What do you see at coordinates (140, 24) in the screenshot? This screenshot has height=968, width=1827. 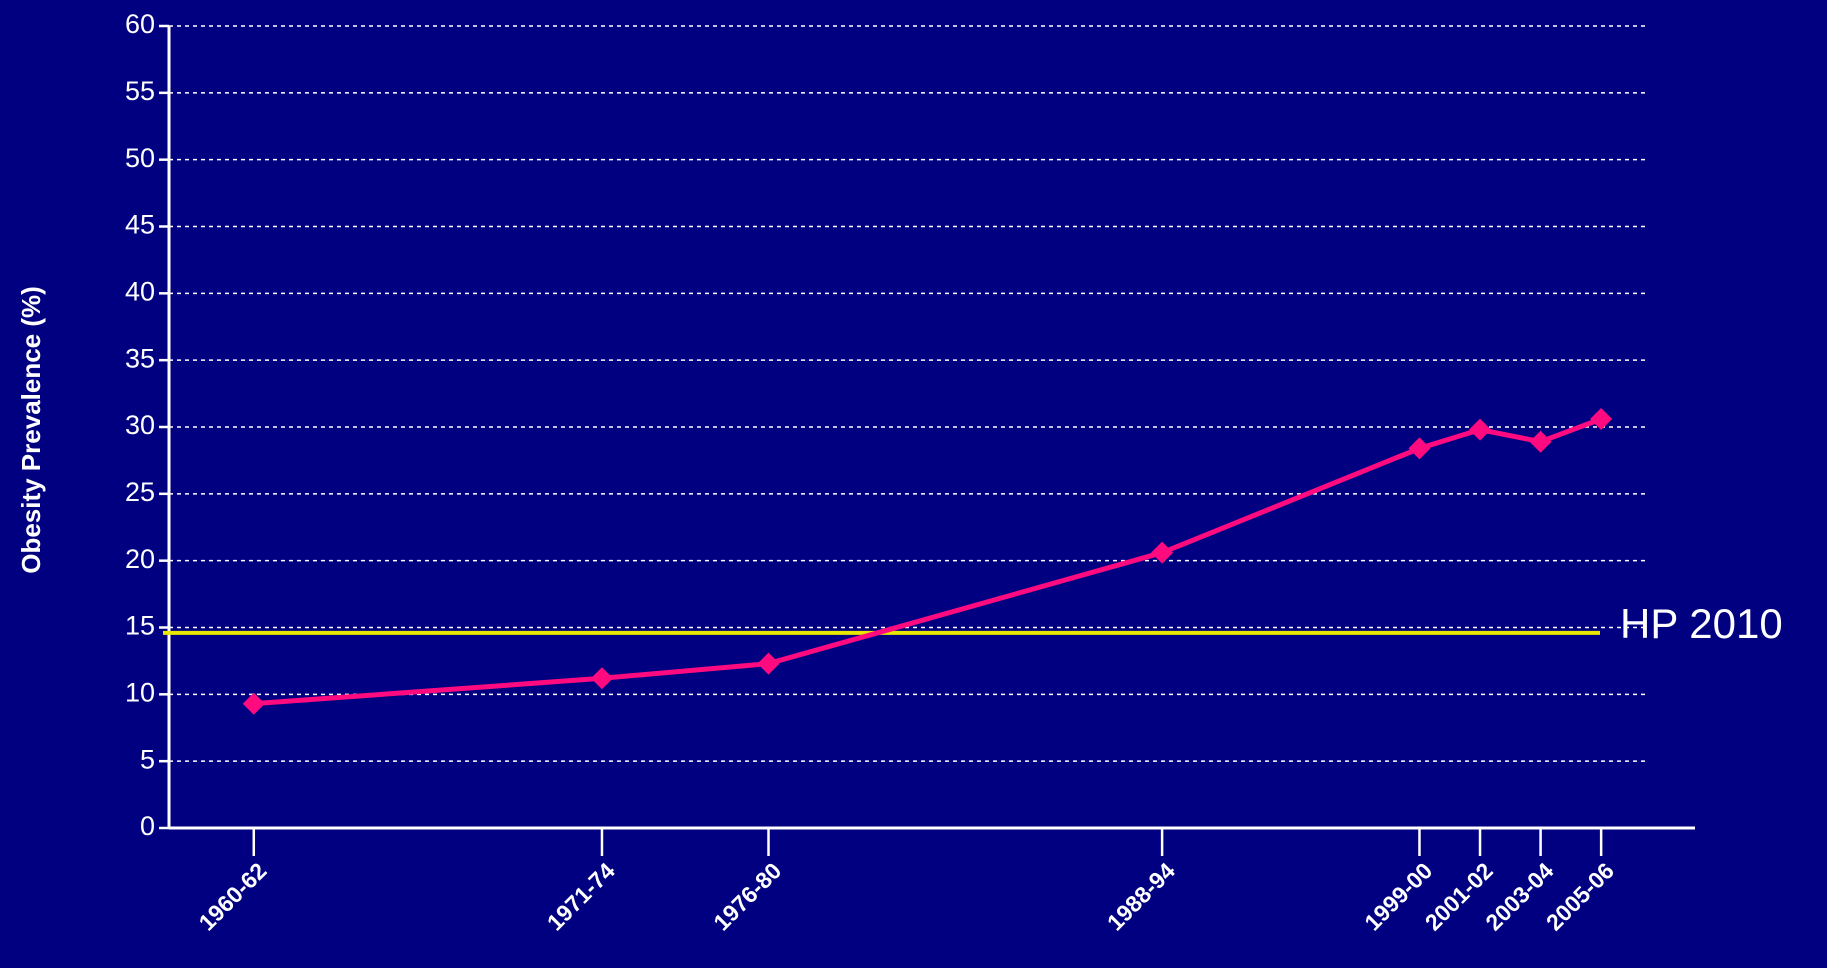 I see `y-tick-label: 60` at bounding box center [140, 24].